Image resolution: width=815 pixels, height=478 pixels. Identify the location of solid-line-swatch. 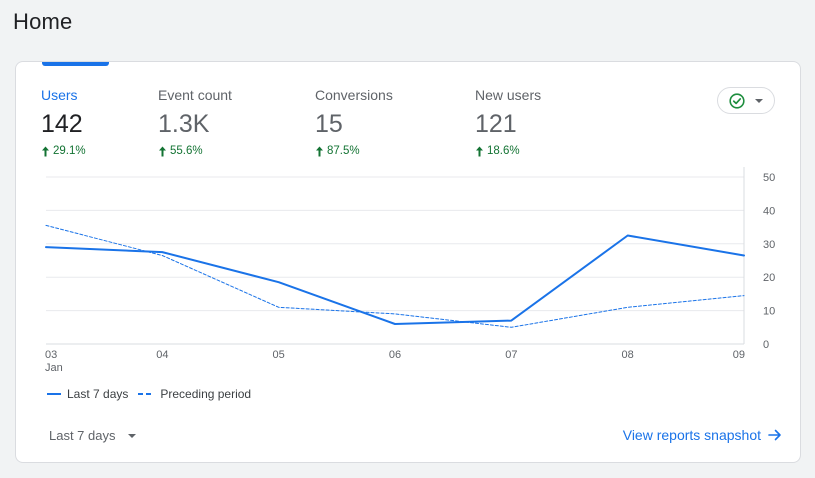
(54, 394).